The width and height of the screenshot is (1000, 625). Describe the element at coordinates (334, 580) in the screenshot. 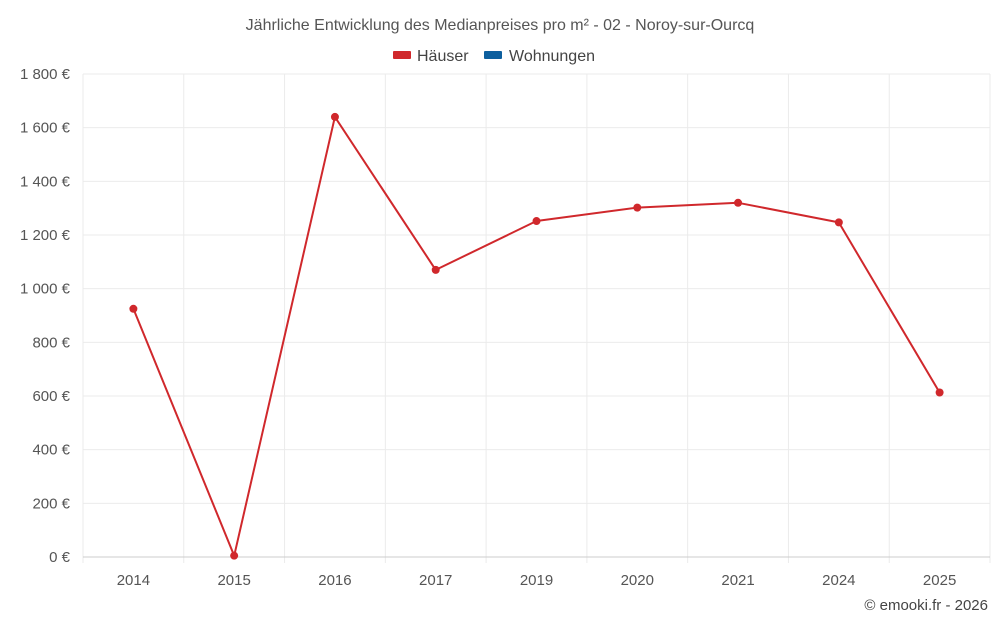

I see `x-tick-label: 2016` at that location.